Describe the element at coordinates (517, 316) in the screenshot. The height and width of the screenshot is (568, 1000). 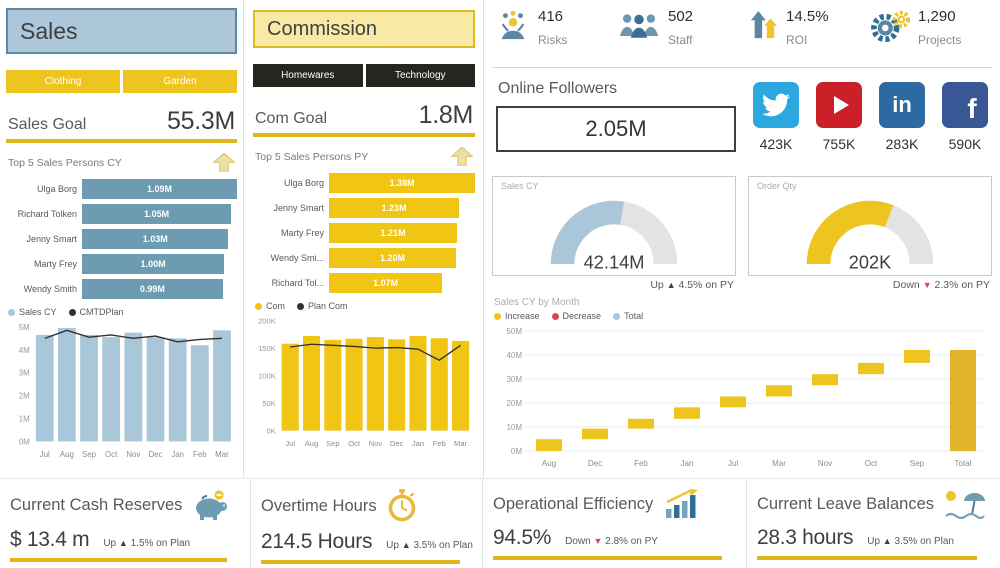
I see `legend-item: Increase` at that location.